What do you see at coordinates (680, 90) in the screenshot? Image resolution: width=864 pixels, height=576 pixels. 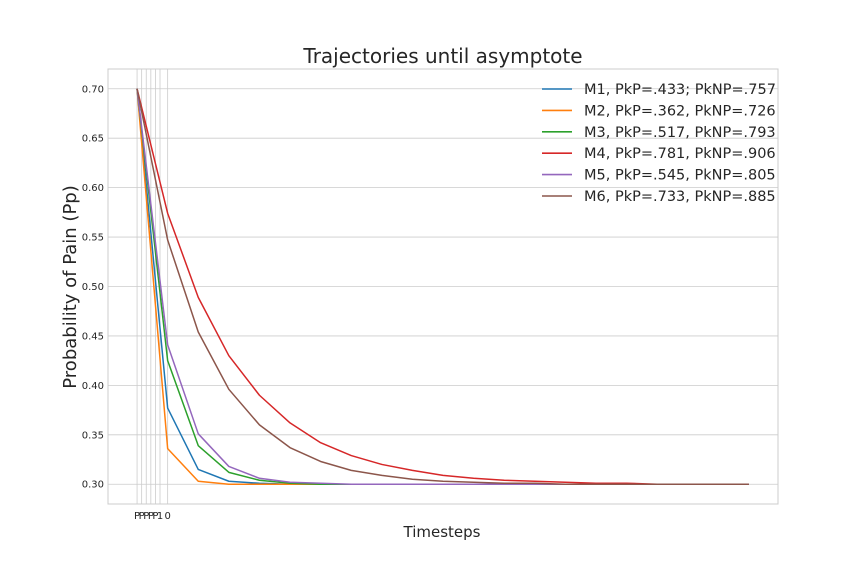 I see `legend-label: M1, PkP=.433; PkNP=.757` at bounding box center [680, 90].